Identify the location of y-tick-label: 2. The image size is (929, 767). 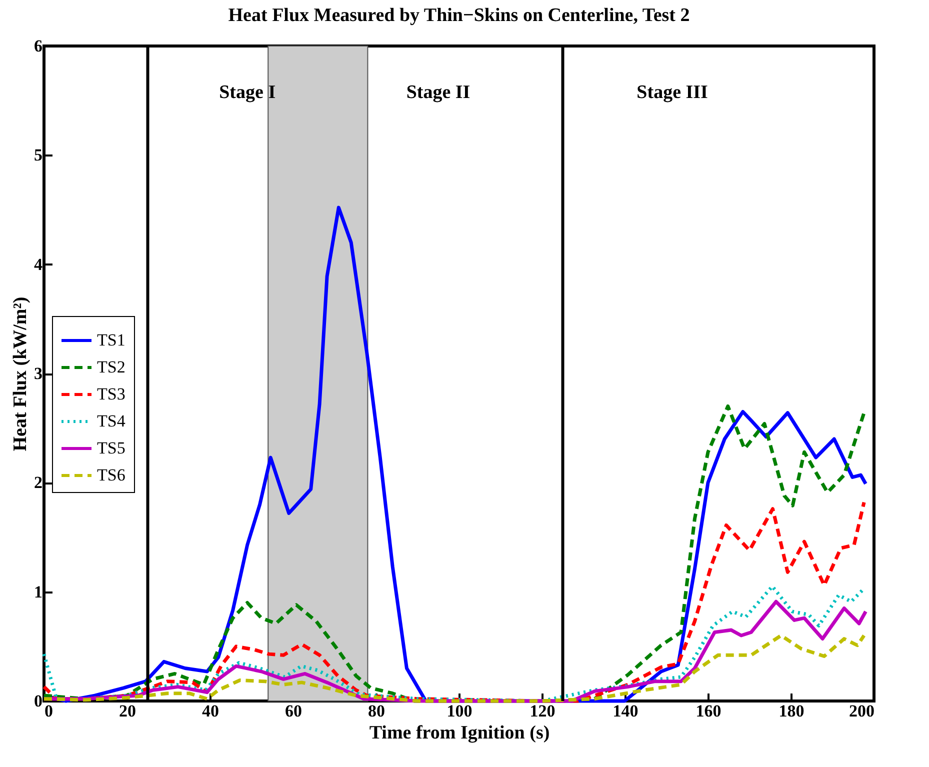
(38, 482).